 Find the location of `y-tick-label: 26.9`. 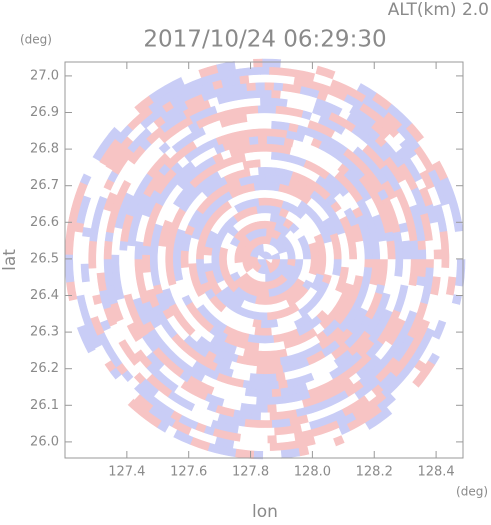

y-tick-label: 26.9 is located at coordinates (44, 112).